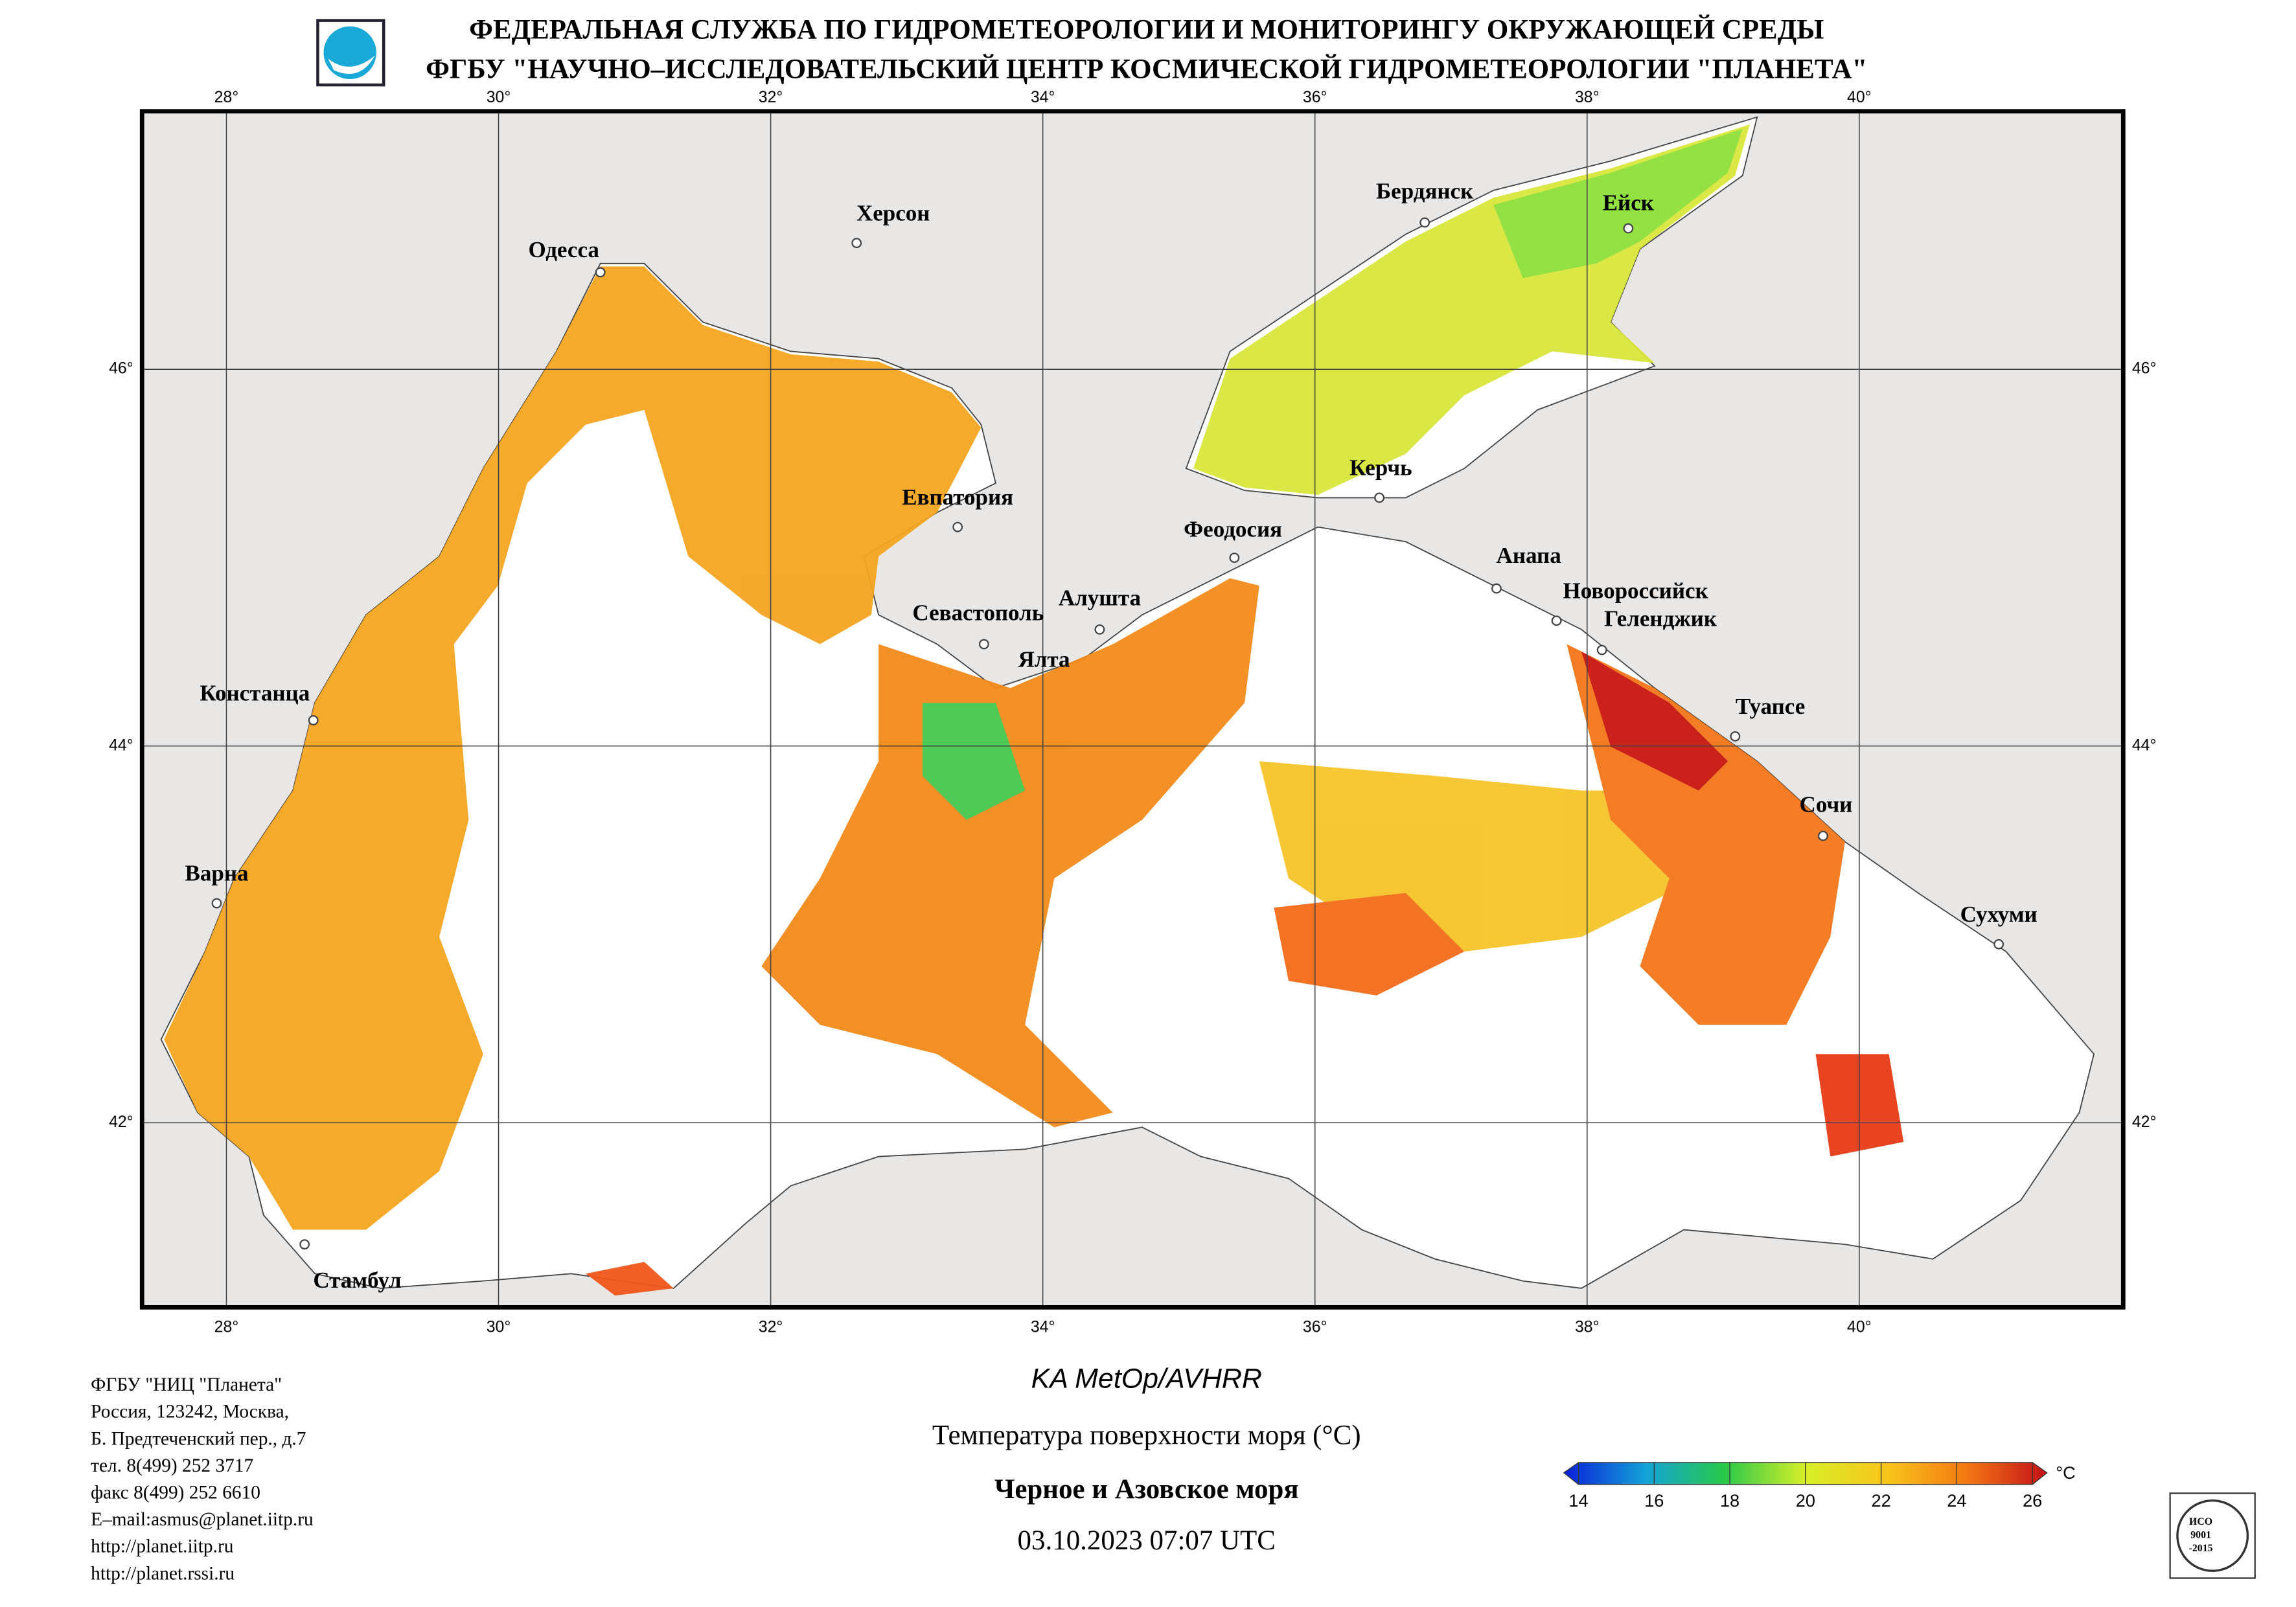  What do you see at coordinates (893, 212) in the screenshot?
I see `city-label: Херсон` at bounding box center [893, 212].